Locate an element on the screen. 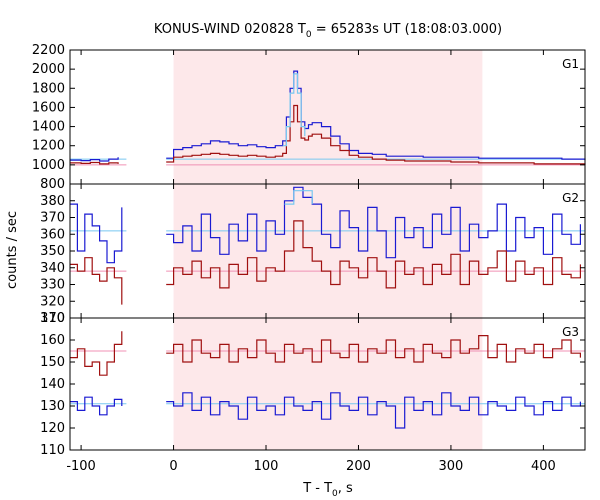 Image resolution: width=600 pixels, height=500 pixels. panel-label: G2 is located at coordinates (570, 198).